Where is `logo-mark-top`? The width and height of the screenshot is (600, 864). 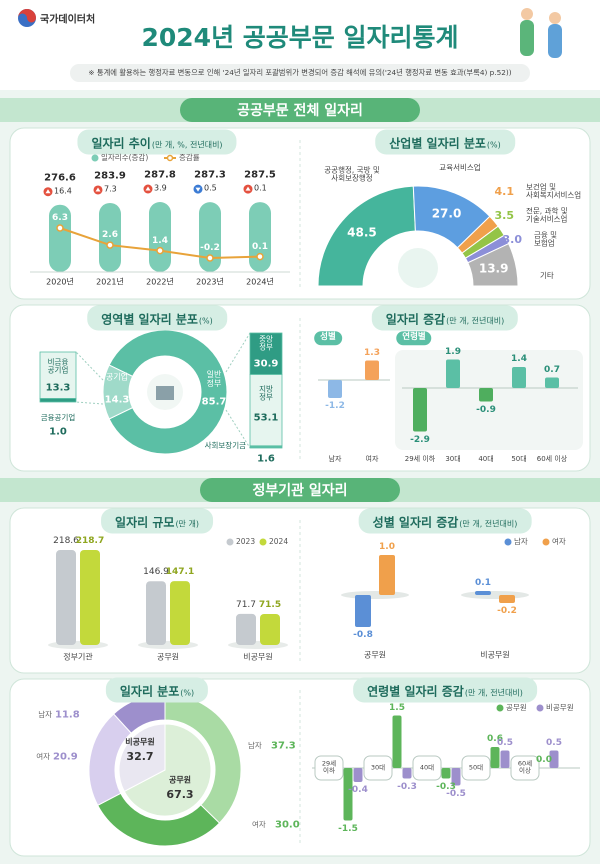
logo-mark-top is located at coordinates (27, 16).